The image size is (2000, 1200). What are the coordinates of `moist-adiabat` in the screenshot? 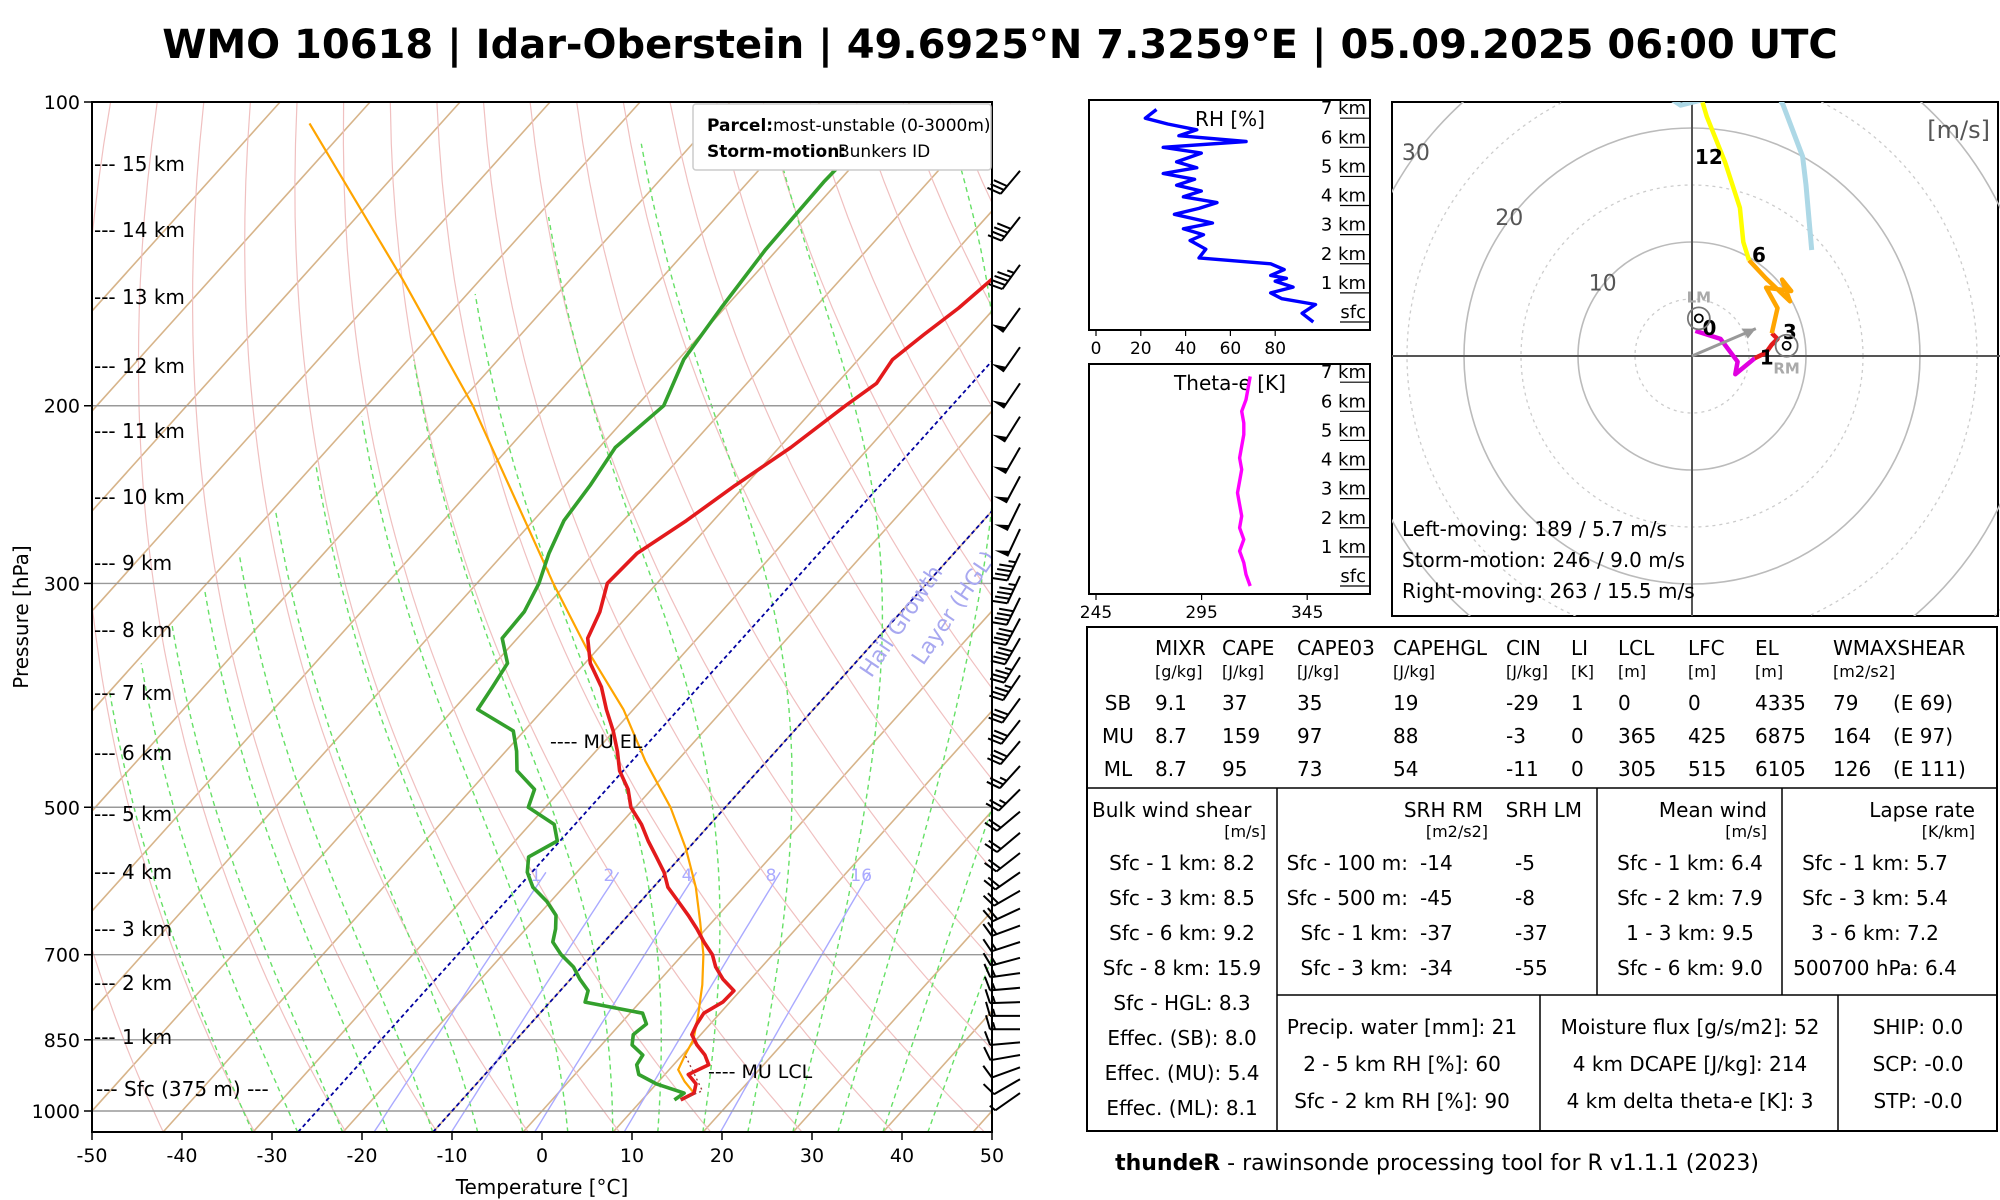 It's located at (829, 637).